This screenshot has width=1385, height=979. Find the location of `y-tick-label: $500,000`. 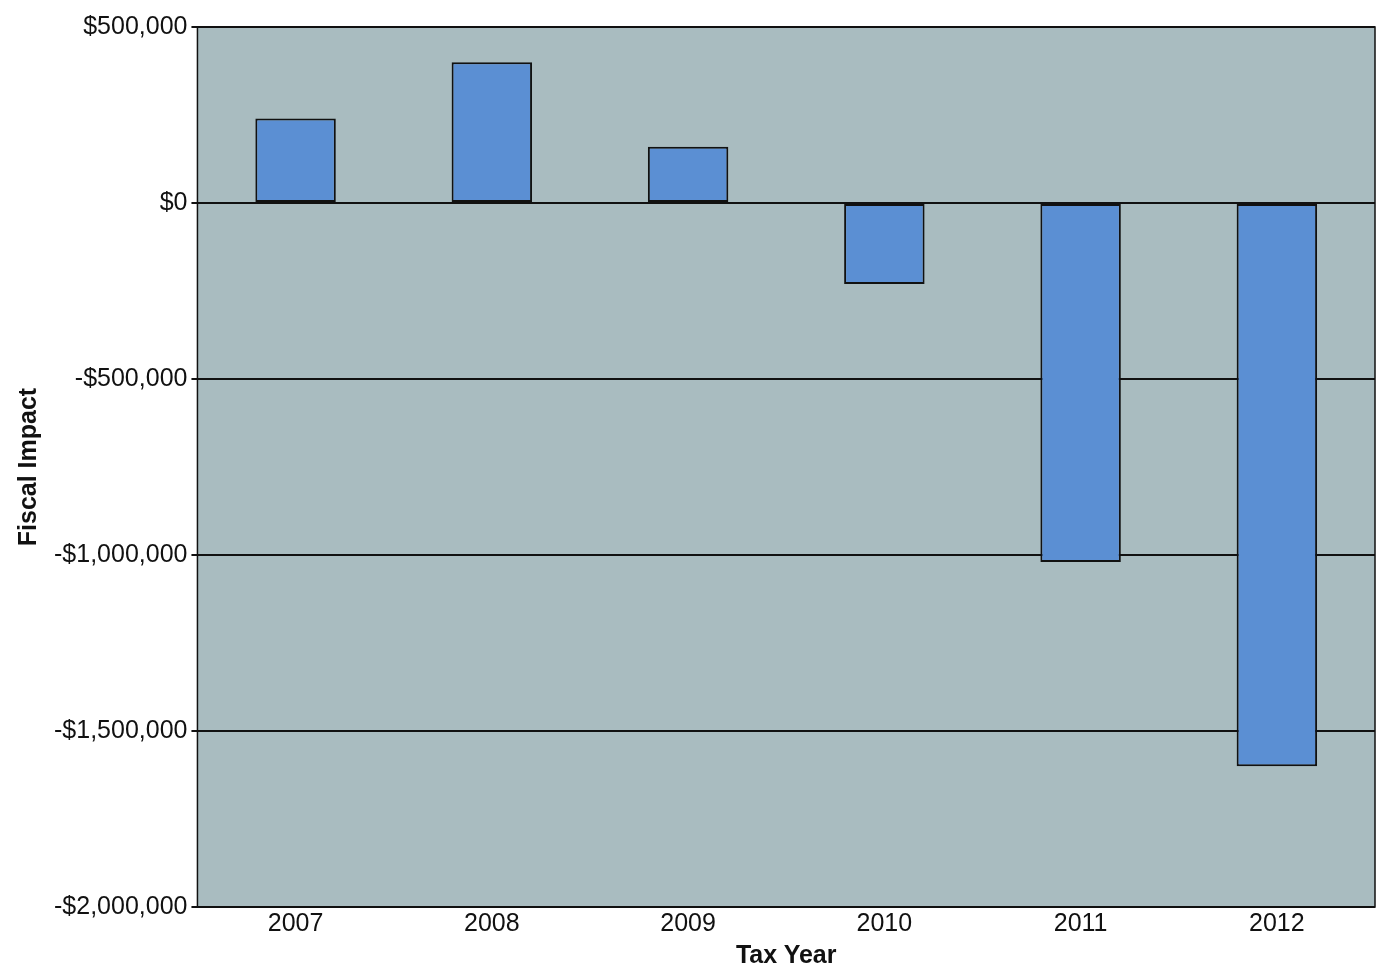

y-tick-label: $500,000 is located at coordinates (135, 24).